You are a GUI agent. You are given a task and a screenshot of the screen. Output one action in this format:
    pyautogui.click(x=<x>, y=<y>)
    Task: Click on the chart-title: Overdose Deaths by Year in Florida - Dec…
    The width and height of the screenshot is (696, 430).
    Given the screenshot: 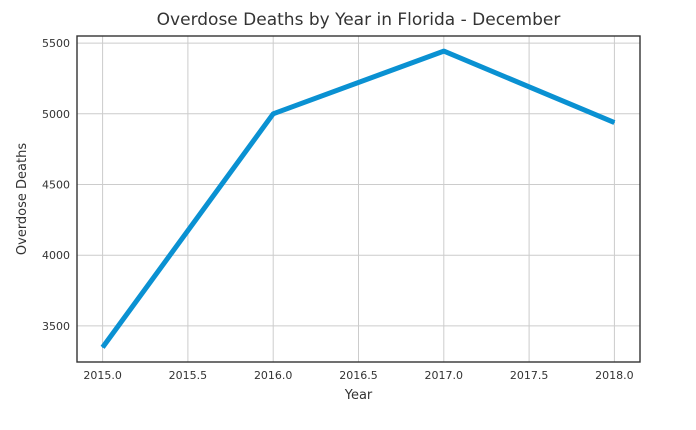 What is the action you would take?
    pyautogui.click(x=359, y=20)
    